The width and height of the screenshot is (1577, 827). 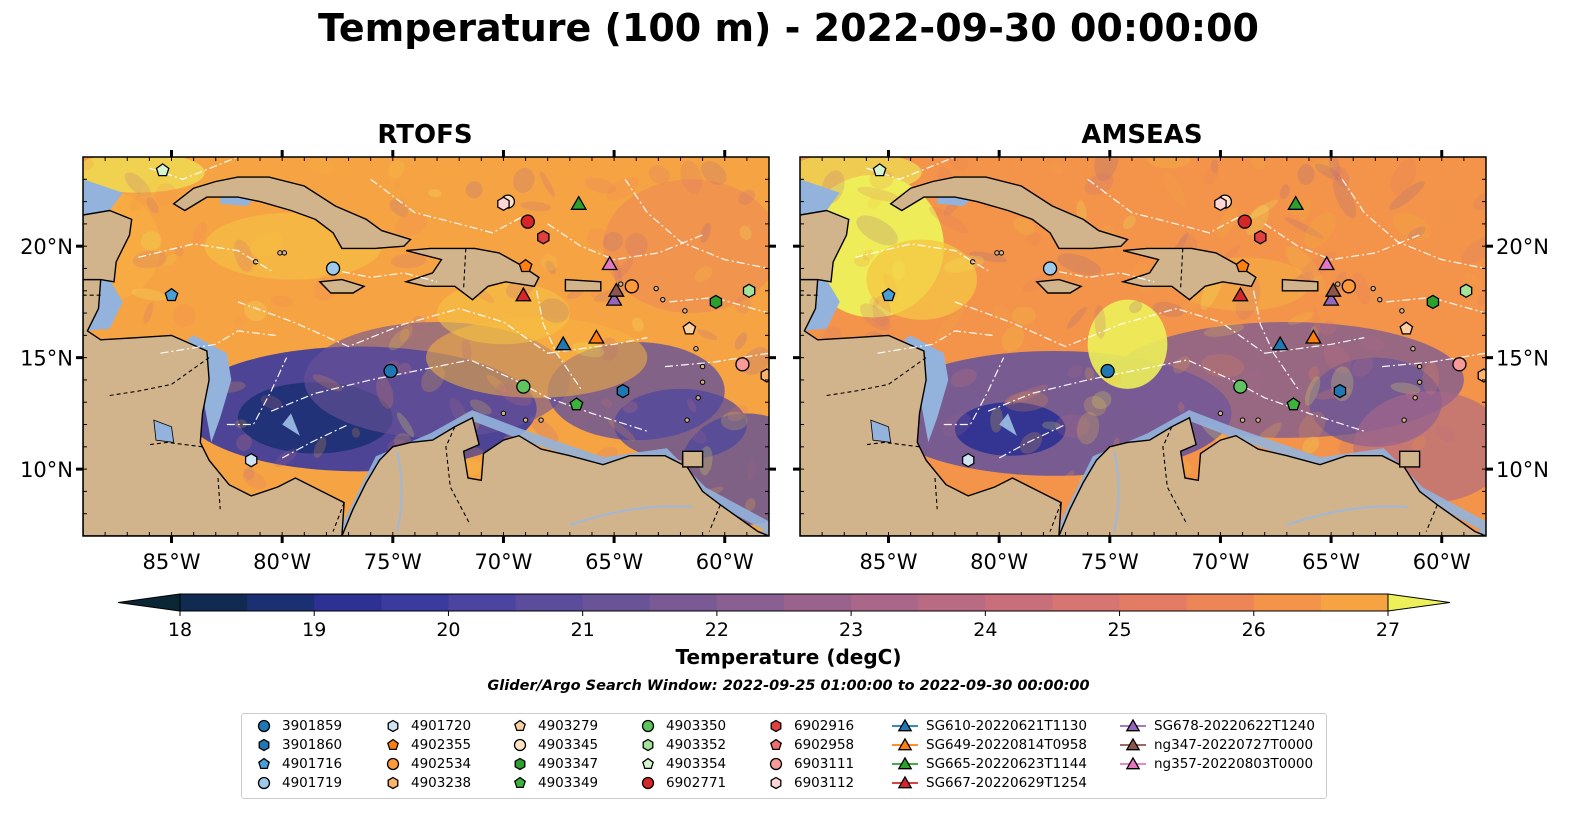 What do you see at coordinates (696, 745) in the screenshot?
I see `legend-label: 4903352` at bounding box center [696, 745].